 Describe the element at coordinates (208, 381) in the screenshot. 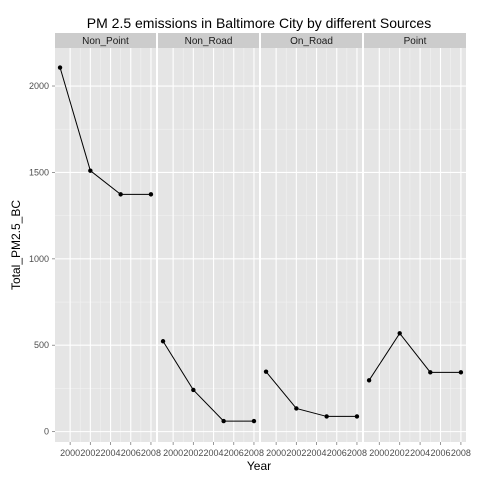

I see `series-line-non-road` at that location.